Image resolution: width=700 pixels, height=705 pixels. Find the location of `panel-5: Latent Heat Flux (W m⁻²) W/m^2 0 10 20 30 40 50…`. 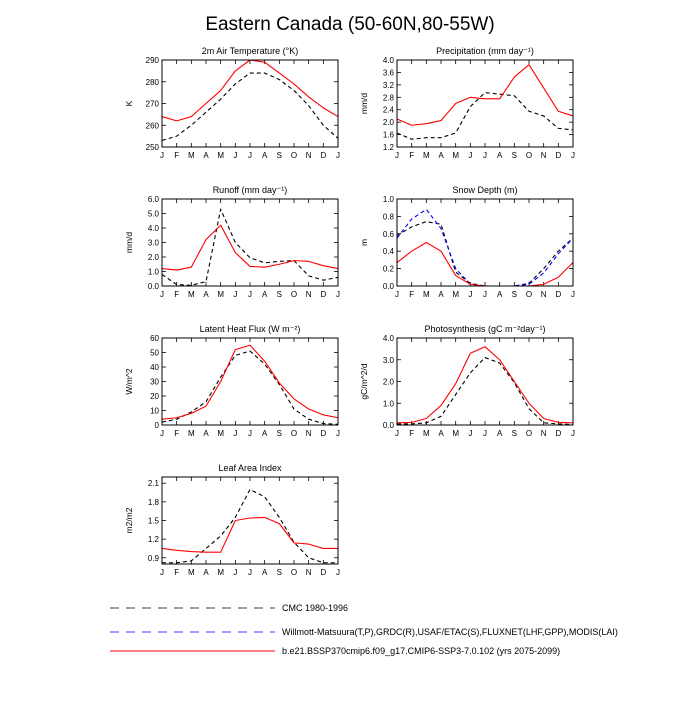

panel-5: Latent Heat Flux (W m⁻²) W/m^2 0 10 20 30 40 50… is located at coordinates (232, 381).